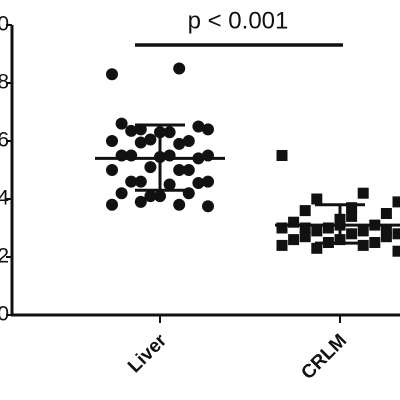 The image size is (400, 400). What do you see at coordinates (4, 140) in the screenshot?
I see `y-tick-label: 6` at bounding box center [4, 140].